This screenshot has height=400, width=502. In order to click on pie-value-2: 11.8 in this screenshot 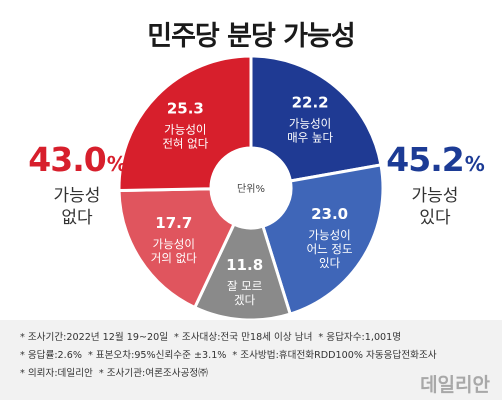, I will do `click(244, 265)`.